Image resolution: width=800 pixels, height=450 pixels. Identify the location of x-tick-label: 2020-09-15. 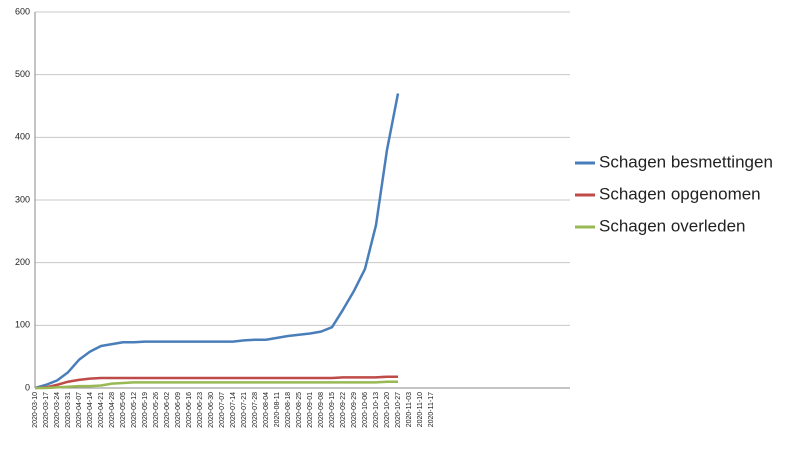
(332, 410).